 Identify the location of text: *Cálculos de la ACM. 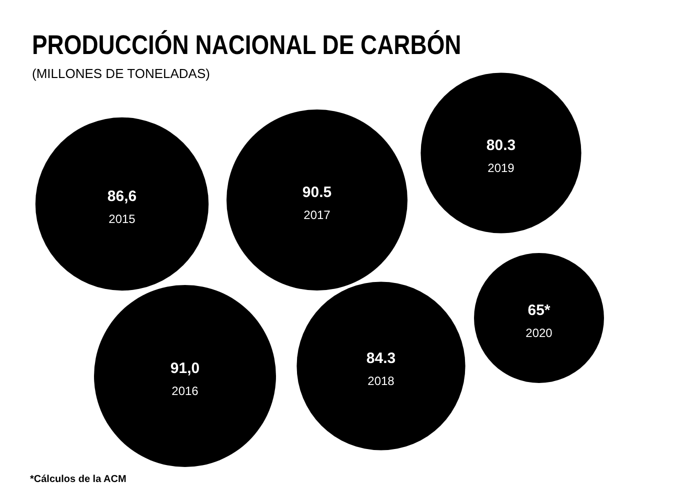
(78, 479).